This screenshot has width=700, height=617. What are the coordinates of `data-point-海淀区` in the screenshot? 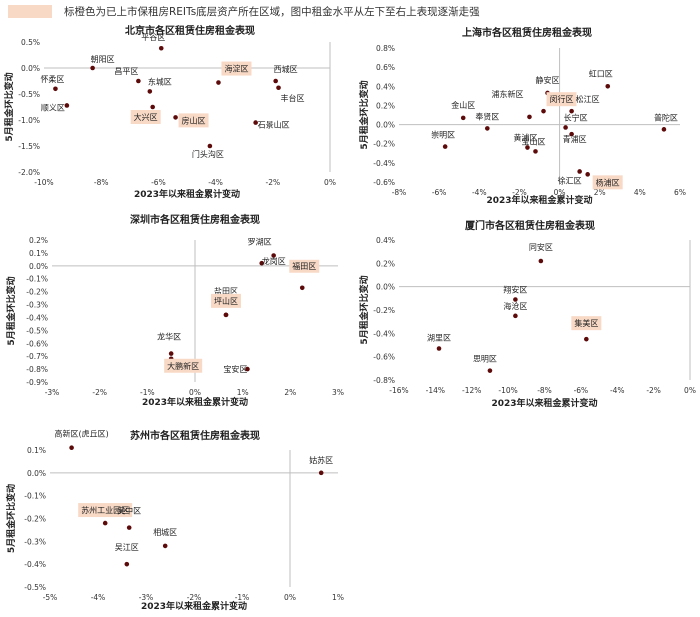 It's located at (218, 82).